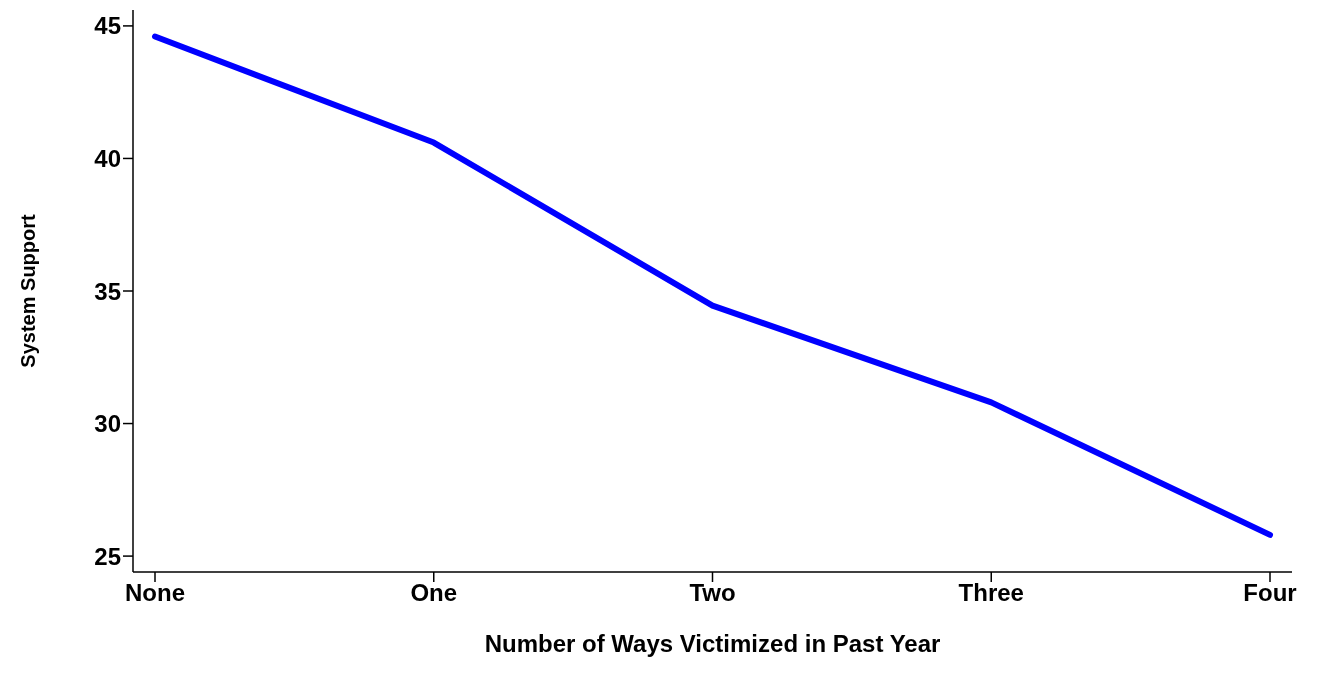  Describe the element at coordinates (991, 593) in the screenshot. I see `x-tick-label: Three` at that location.